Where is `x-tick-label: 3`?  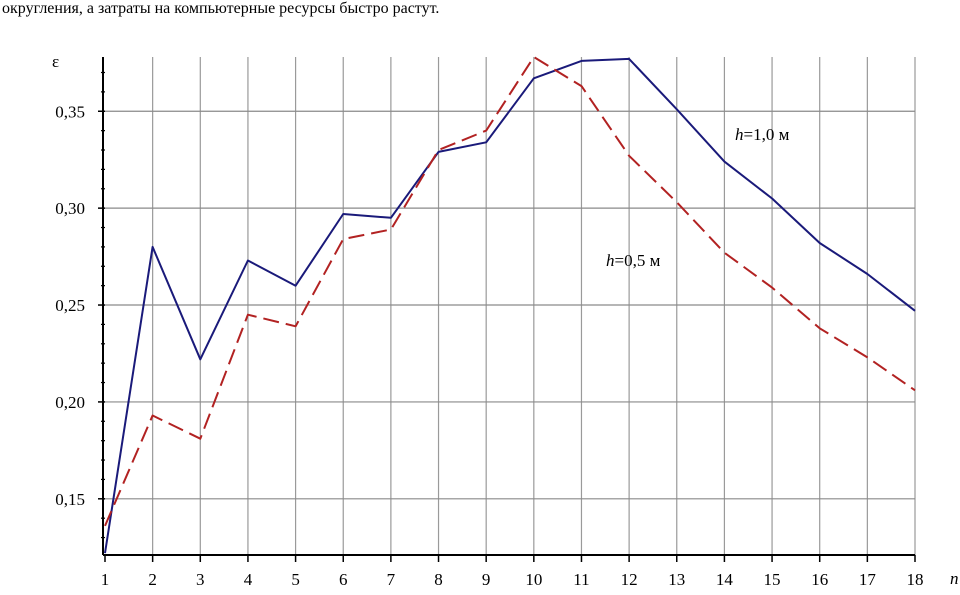
x-tick-label: 3 is located at coordinates (200, 579).